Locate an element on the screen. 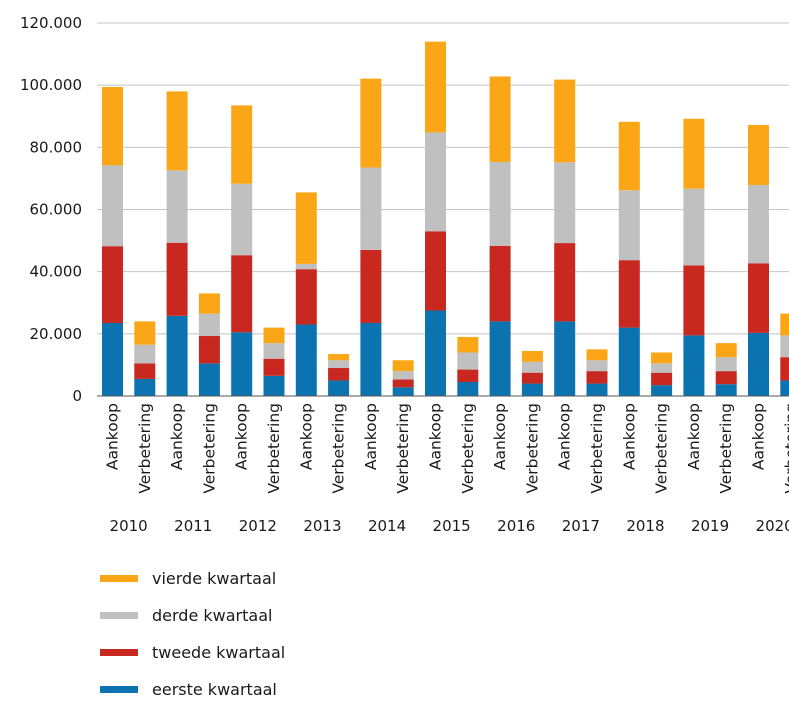 Image resolution: width=789 pixels, height=701 pixels. legend-label: tweede kwartaal is located at coordinates (219, 652).